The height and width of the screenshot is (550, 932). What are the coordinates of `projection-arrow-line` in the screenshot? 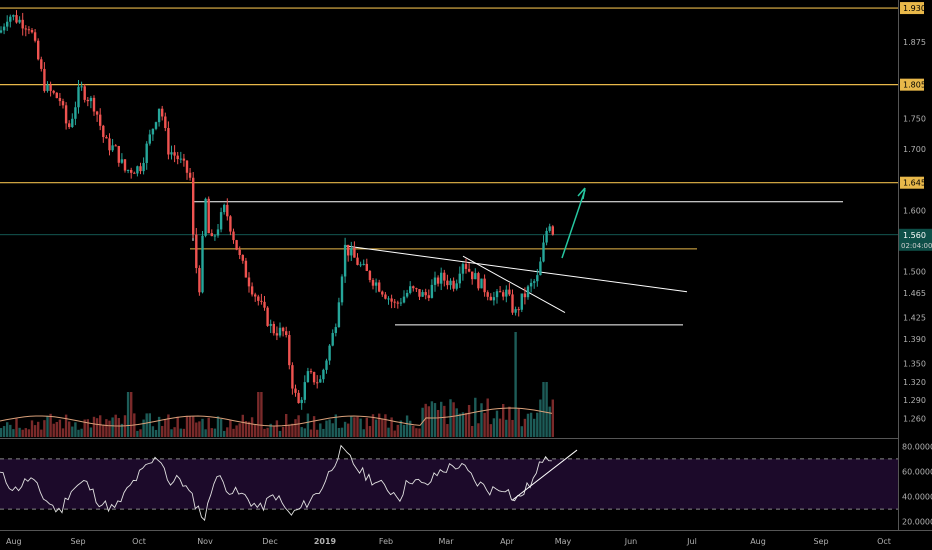 It's located at (573, 224).